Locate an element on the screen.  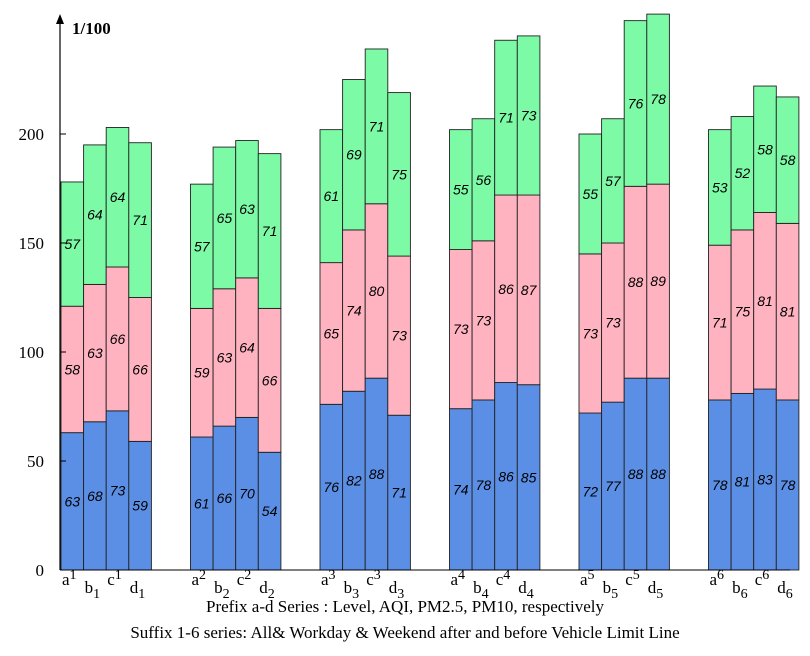
x-tick-label: c4 is located at coordinates (503, 578).